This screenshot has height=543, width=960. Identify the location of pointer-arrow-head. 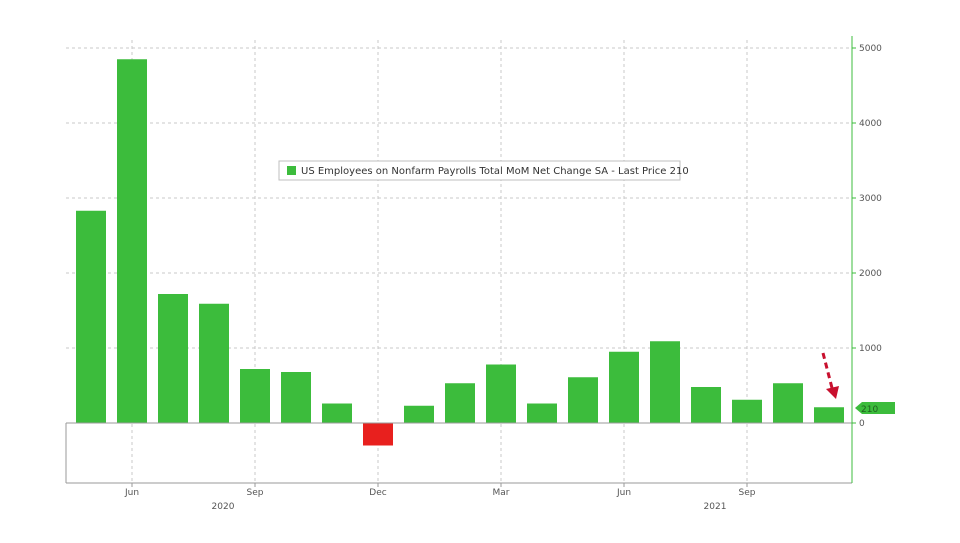
(832, 392).